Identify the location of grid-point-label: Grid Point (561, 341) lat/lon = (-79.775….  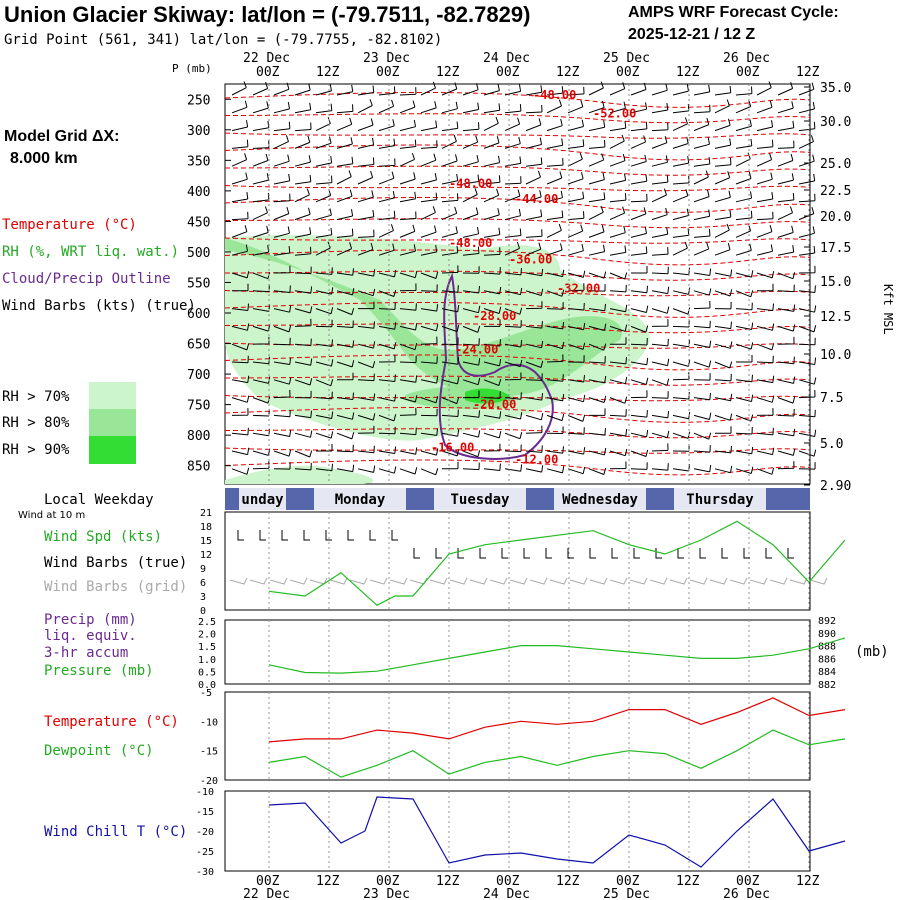
(223, 40).